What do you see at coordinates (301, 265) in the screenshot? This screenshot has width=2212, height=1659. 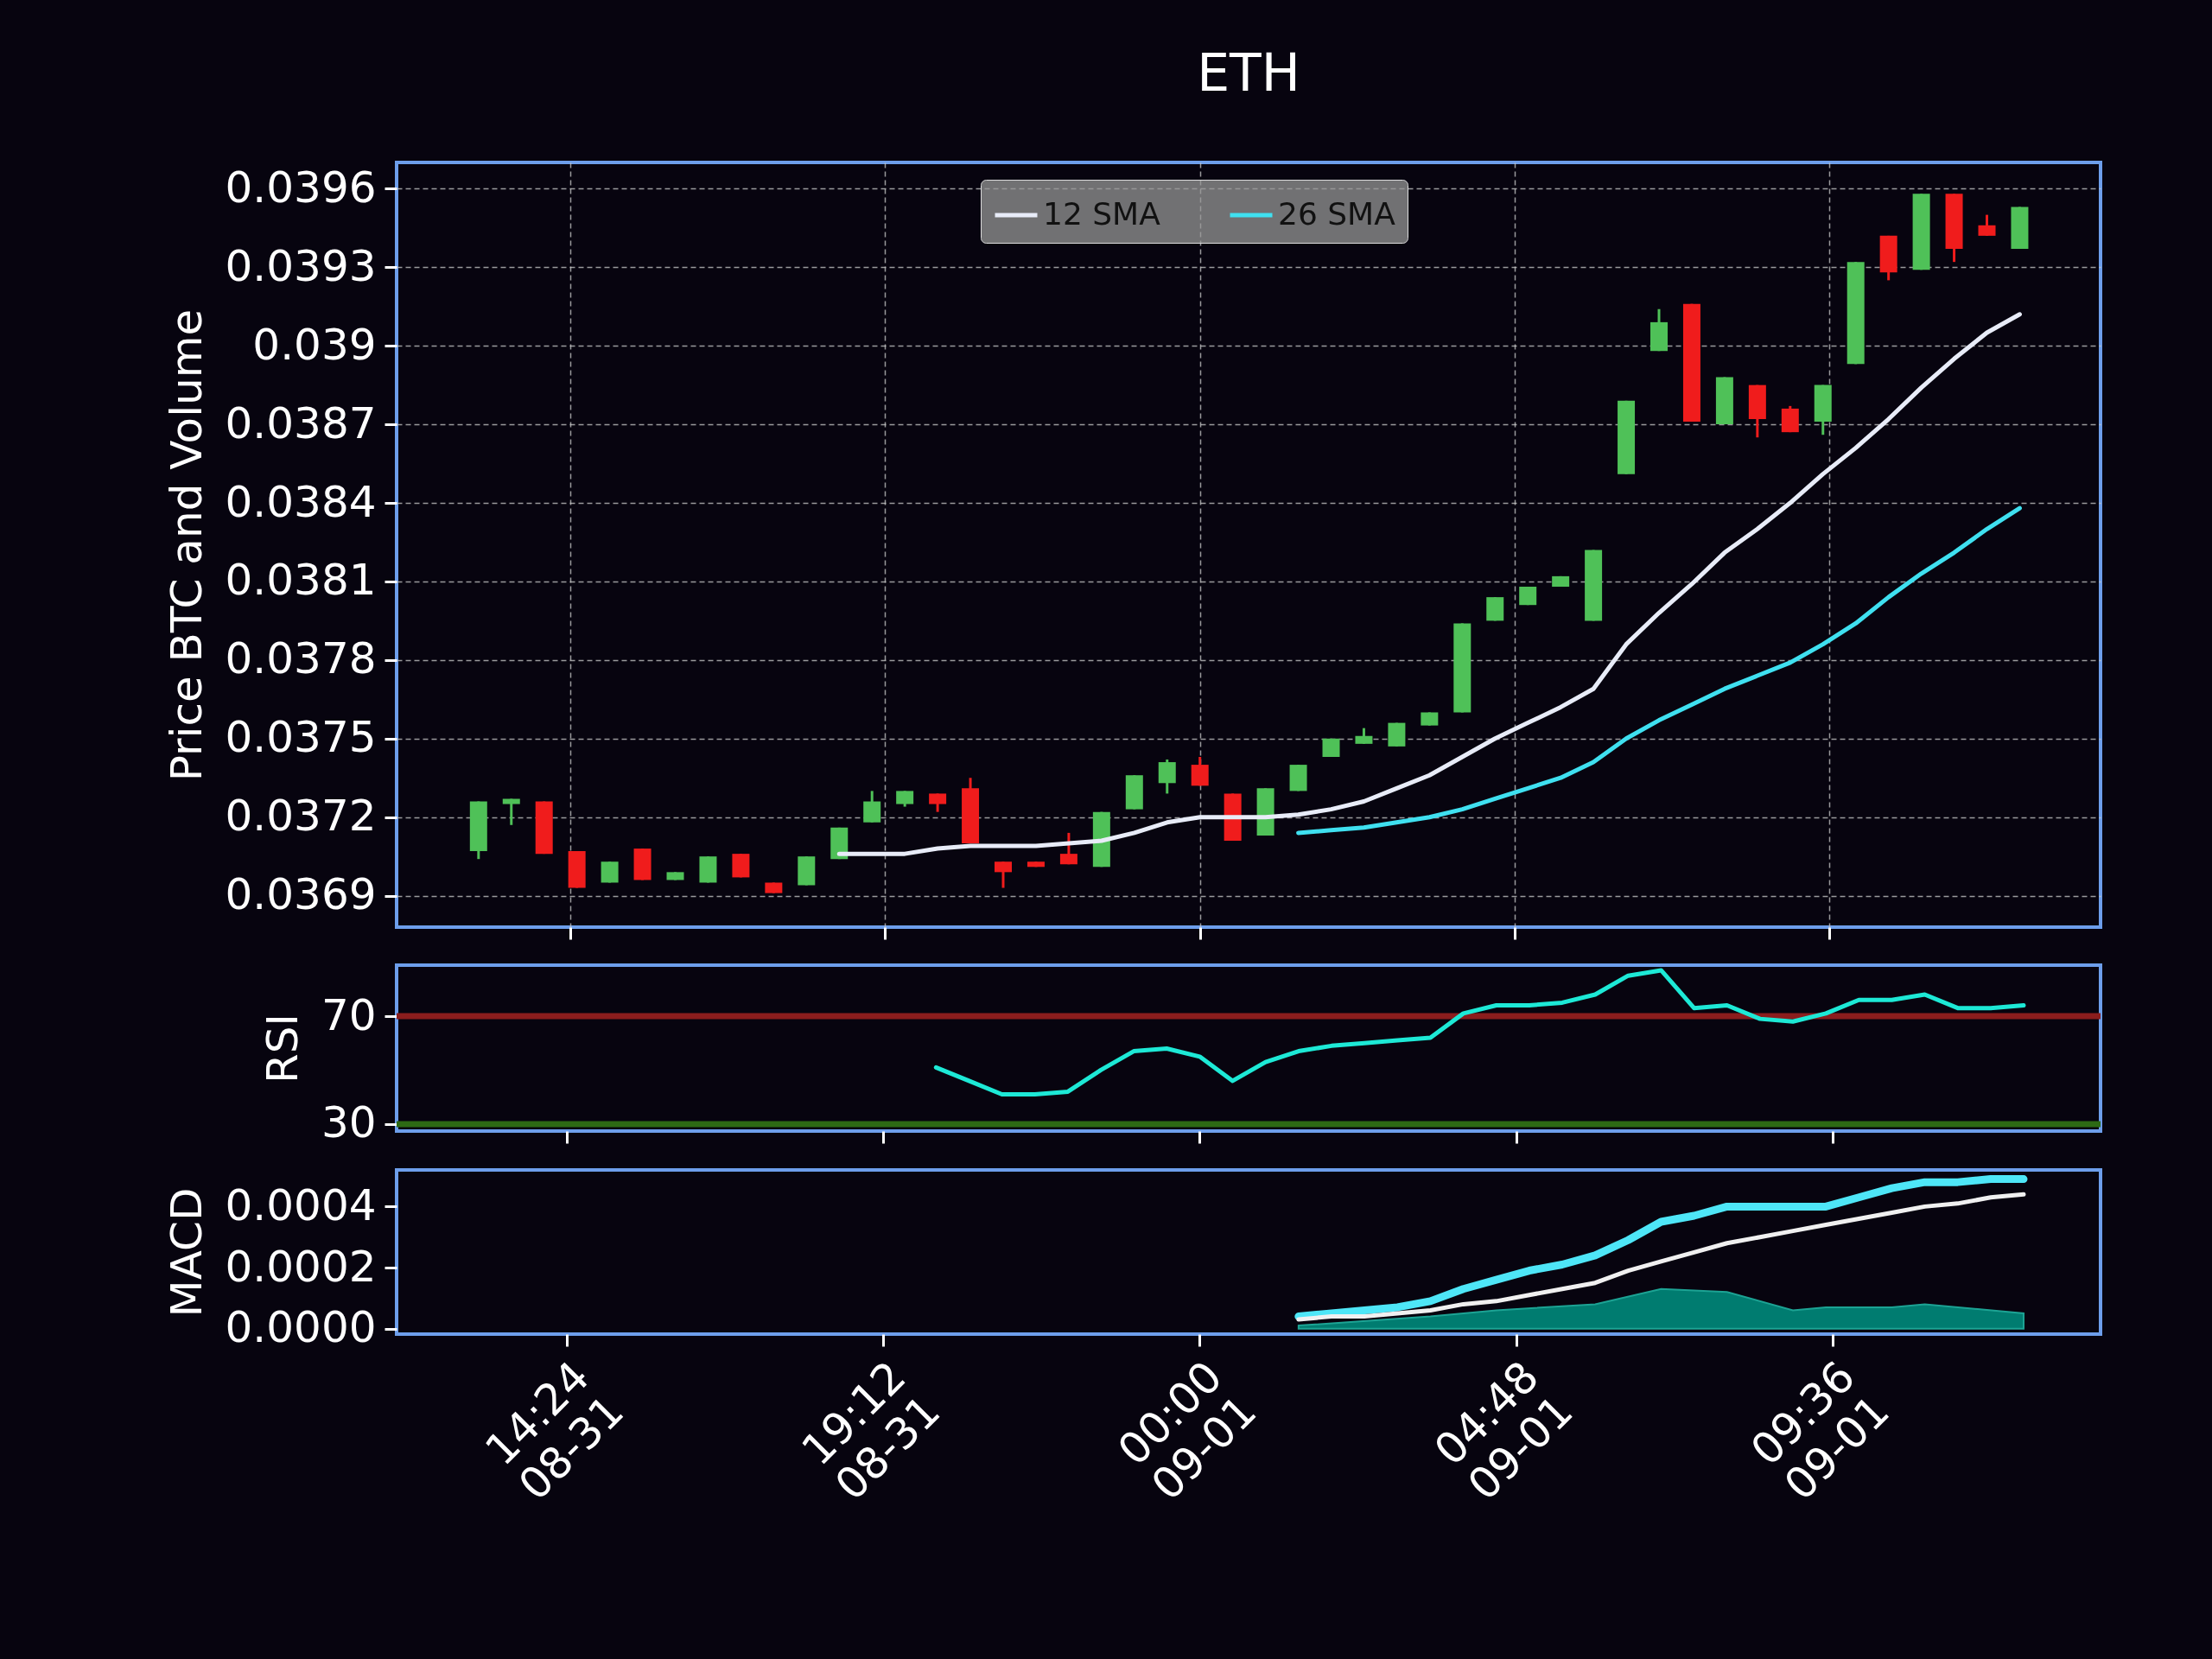 I see `y-tick-label: 0.0393` at bounding box center [301, 265].